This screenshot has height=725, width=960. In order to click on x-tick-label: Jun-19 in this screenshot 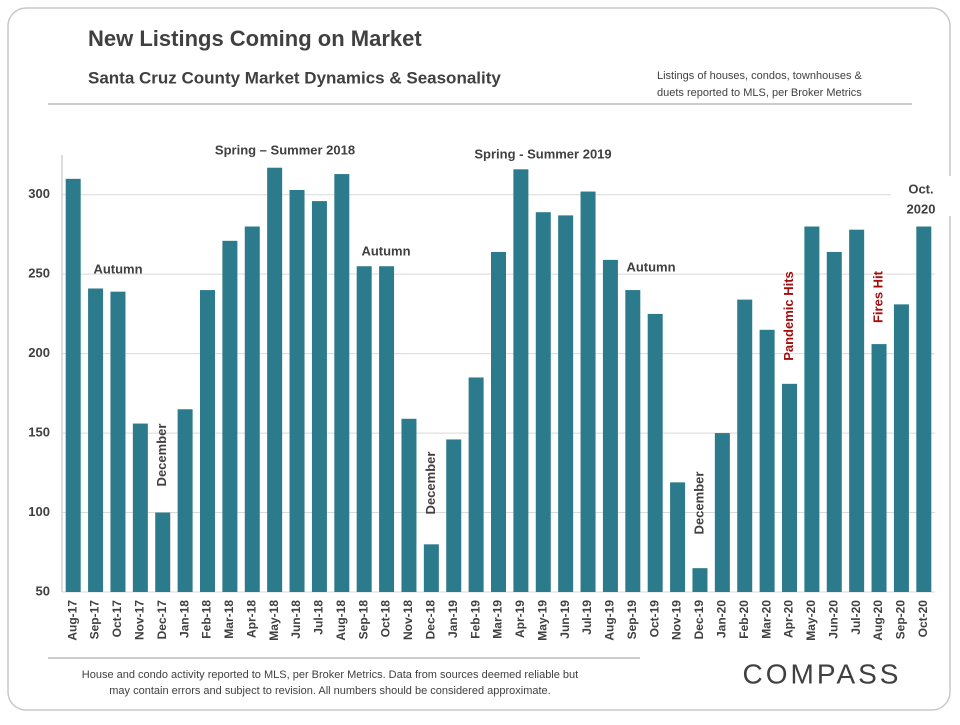, I will do `click(565, 619)`.